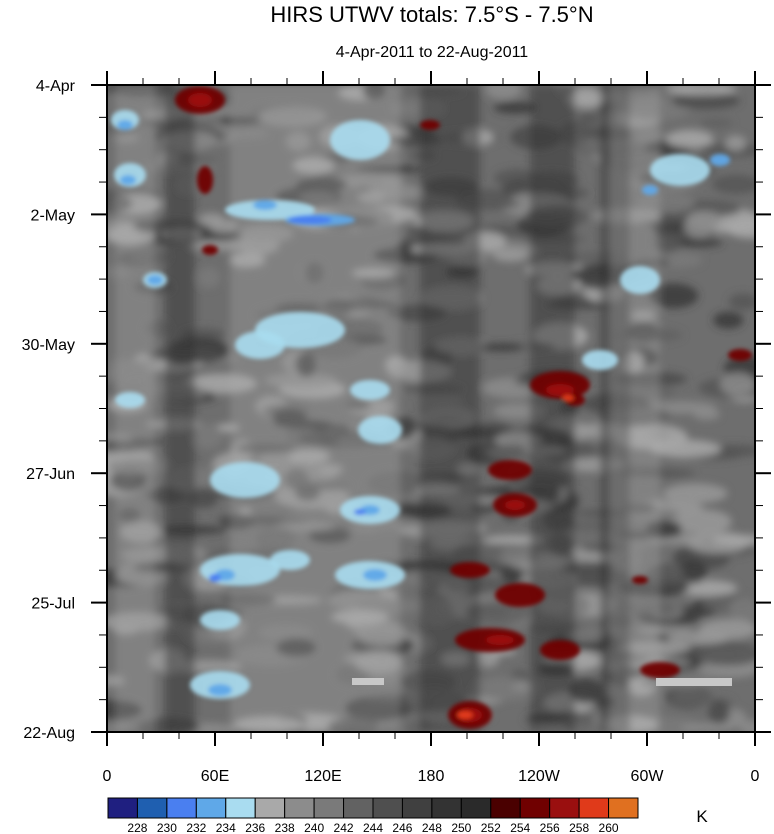 The height and width of the screenshot is (834, 774). What do you see at coordinates (215, 776) in the screenshot?
I see `x-tick-label: 60E` at bounding box center [215, 776].